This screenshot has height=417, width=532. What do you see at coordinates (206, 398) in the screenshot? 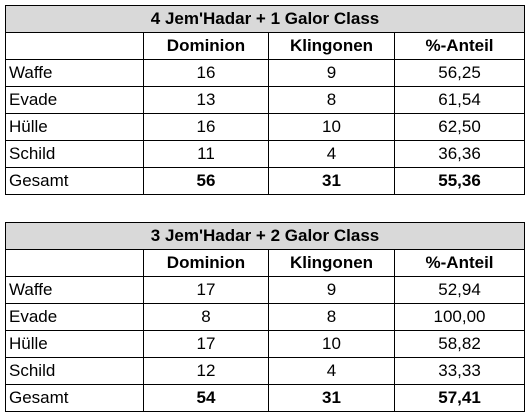
I see `total-dominion: 54` at bounding box center [206, 398].